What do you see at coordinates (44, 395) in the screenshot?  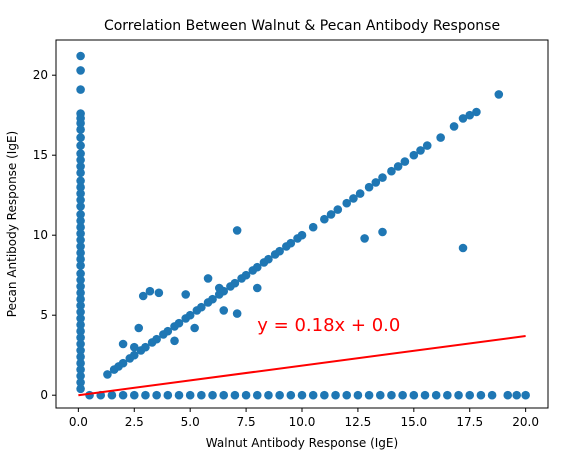 I see `y-tick-label: 0` at bounding box center [44, 395].